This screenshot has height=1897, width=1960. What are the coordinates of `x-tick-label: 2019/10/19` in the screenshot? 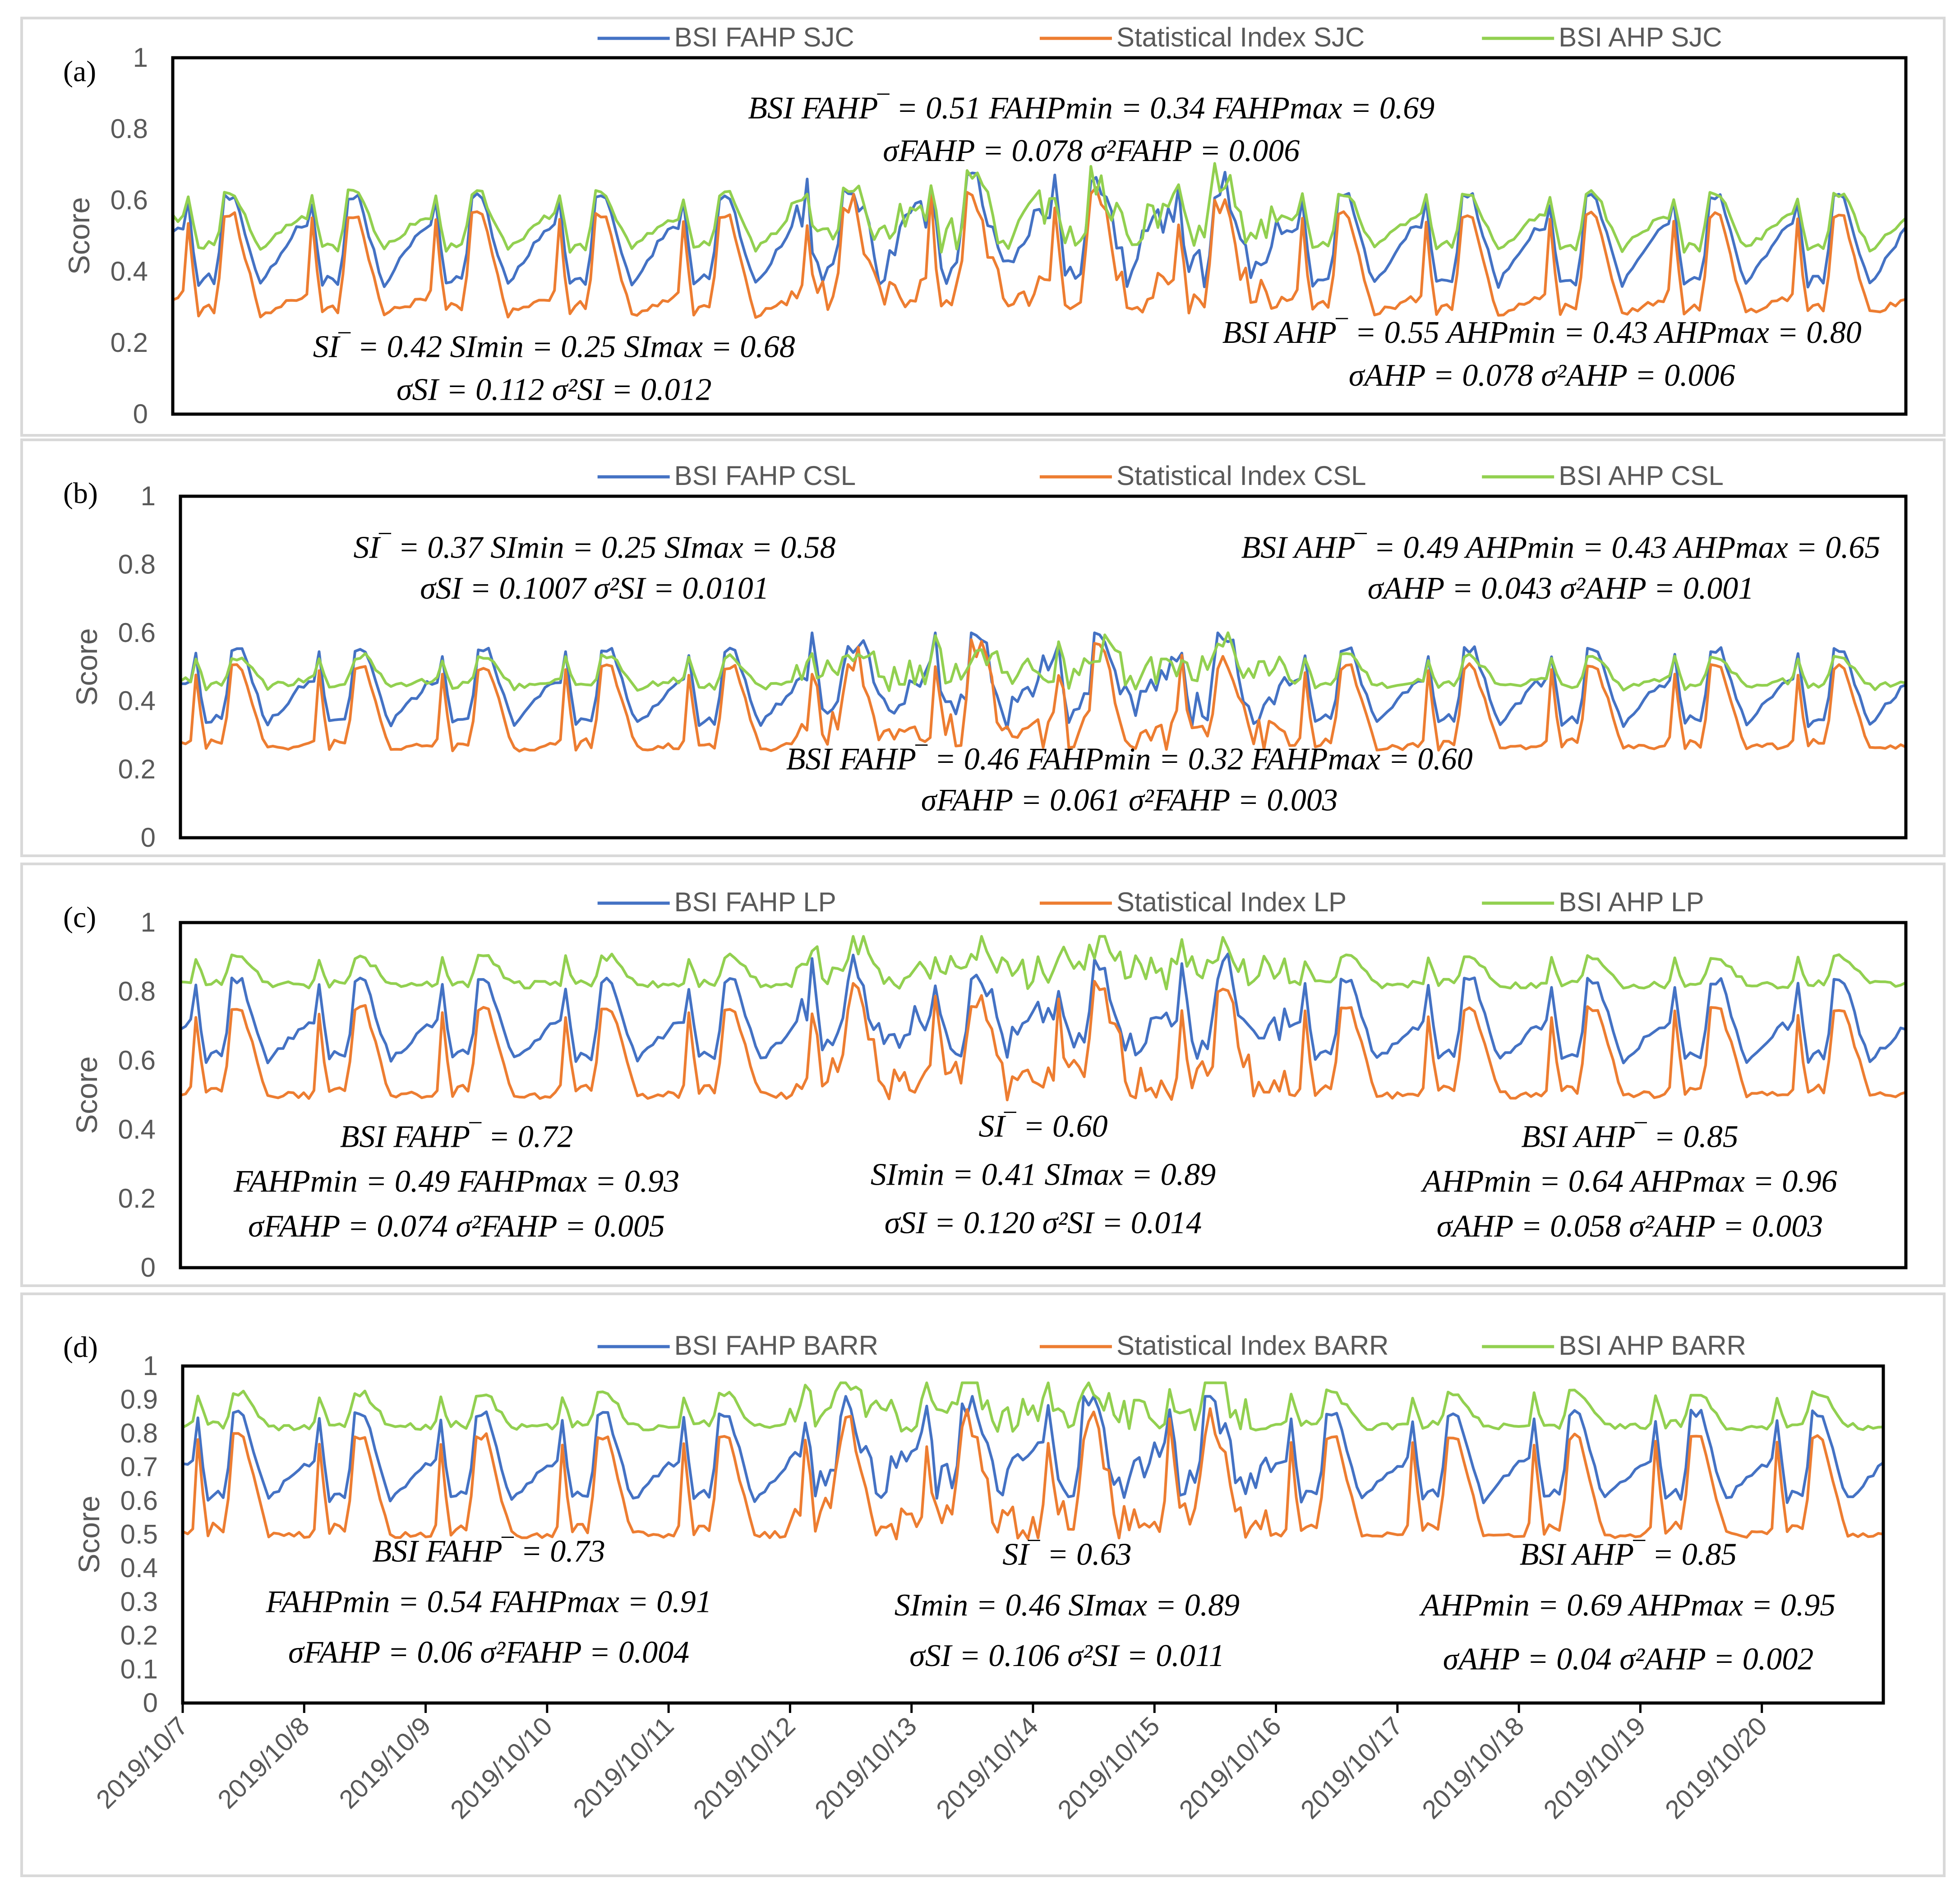 It's located at (1594, 1767).